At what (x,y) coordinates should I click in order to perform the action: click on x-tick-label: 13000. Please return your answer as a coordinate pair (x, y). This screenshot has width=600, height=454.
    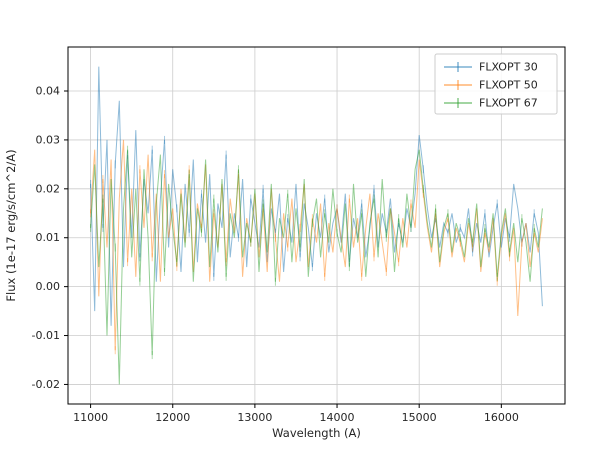
    Looking at the image, I should click on (254, 417).